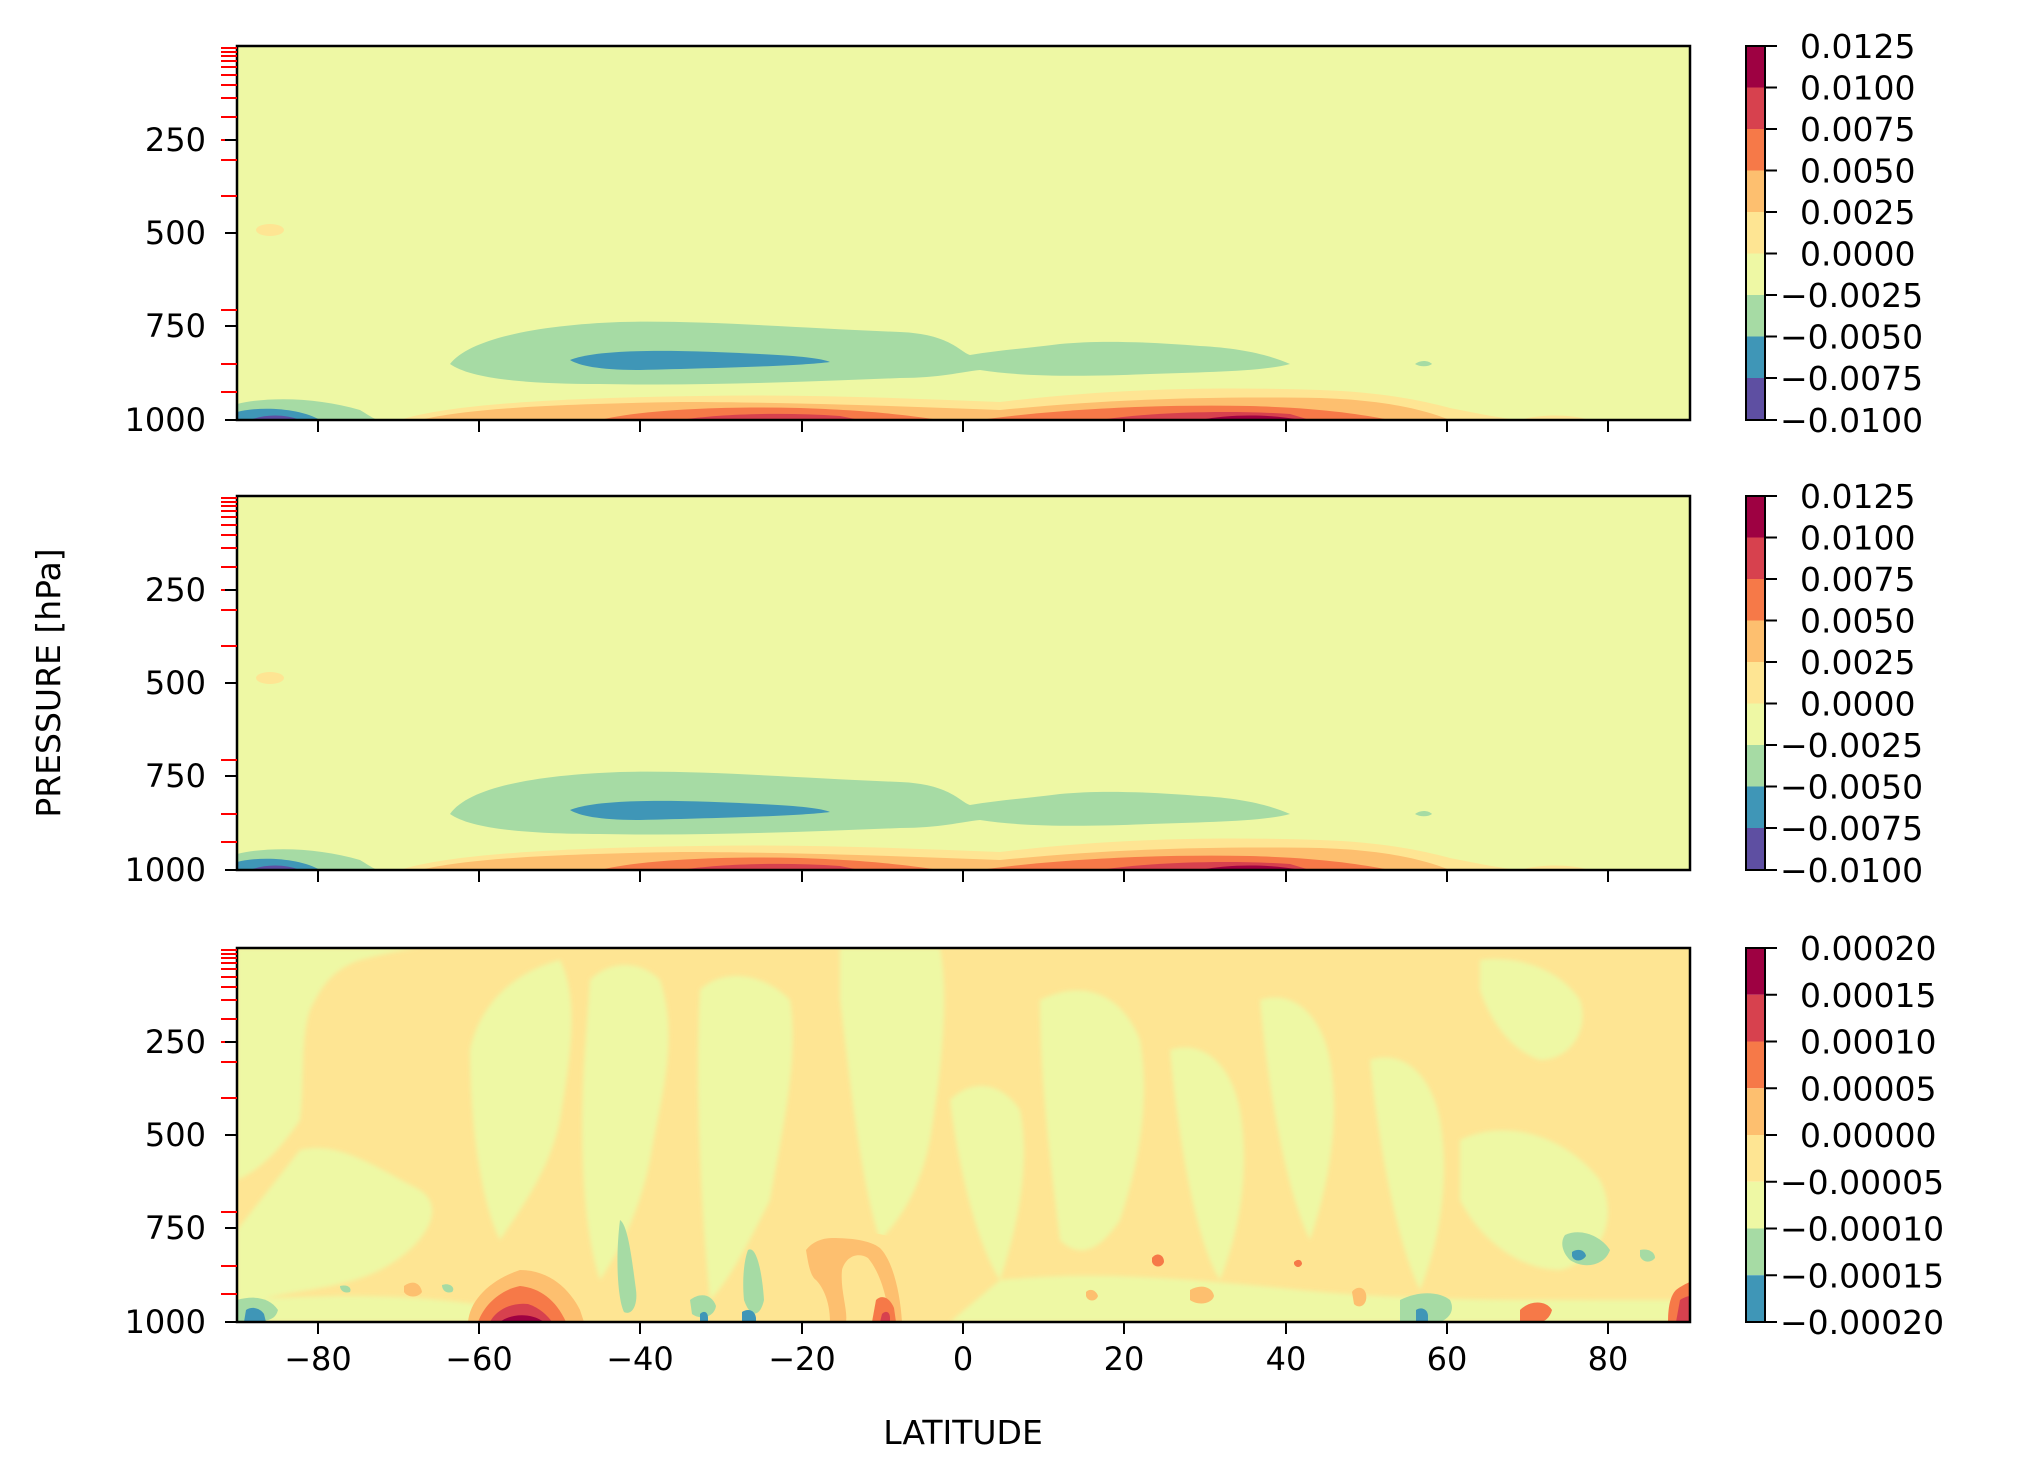 This screenshot has height=1474, width=2025. What do you see at coordinates (802, 1359) in the screenshot?
I see `x-tick-label: −20` at bounding box center [802, 1359].